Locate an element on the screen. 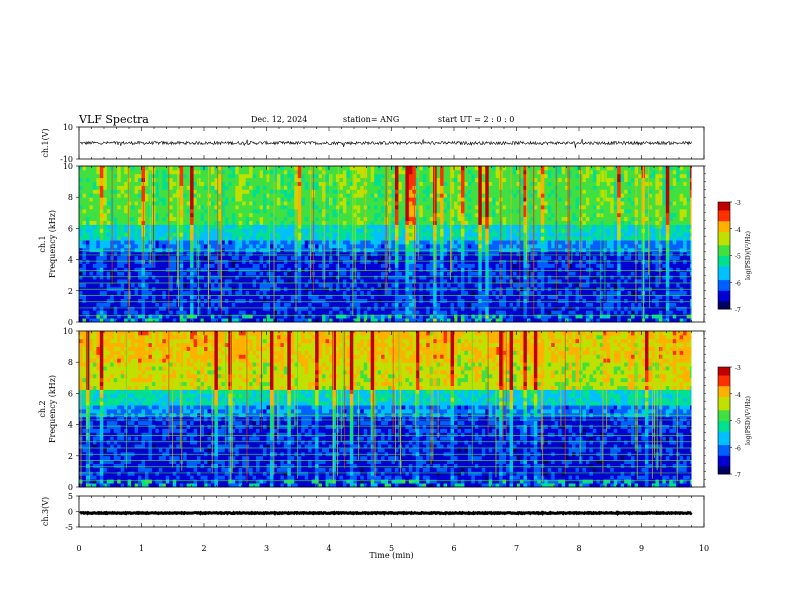 This screenshot has width=792, height=612. figure-title: VLF Spectra is located at coordinates (114, 119).